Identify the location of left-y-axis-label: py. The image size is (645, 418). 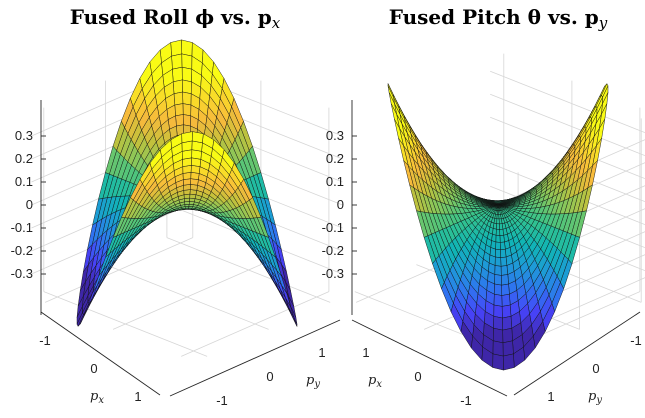
(313, 381).